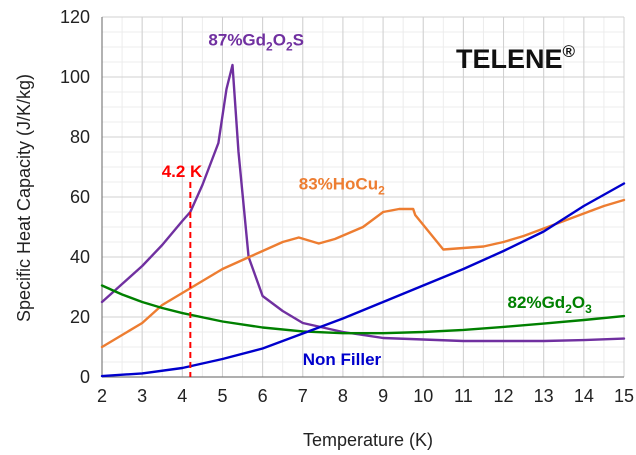  What do you see at coordinates (624, 396) in the screenshot?
I see `x-tick-label: 15` at bounding box center [624, 396].